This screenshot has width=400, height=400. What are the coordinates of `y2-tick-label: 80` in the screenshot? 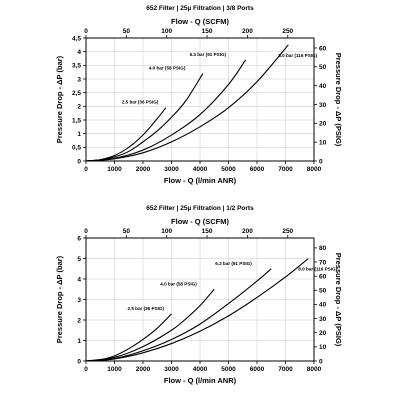 It's located at (323, 248).